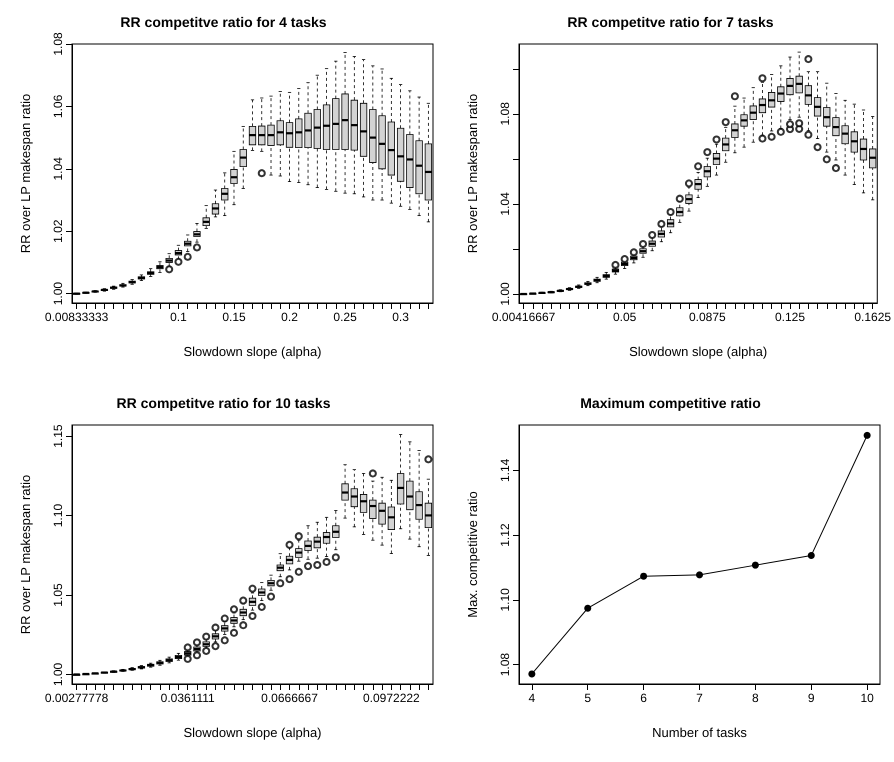 The height and width of the screenshot is (762, 894). Describe the element at coordinates (188, 698) in the screenshot. I see `x-tick-label: 0.0361111` at that location.